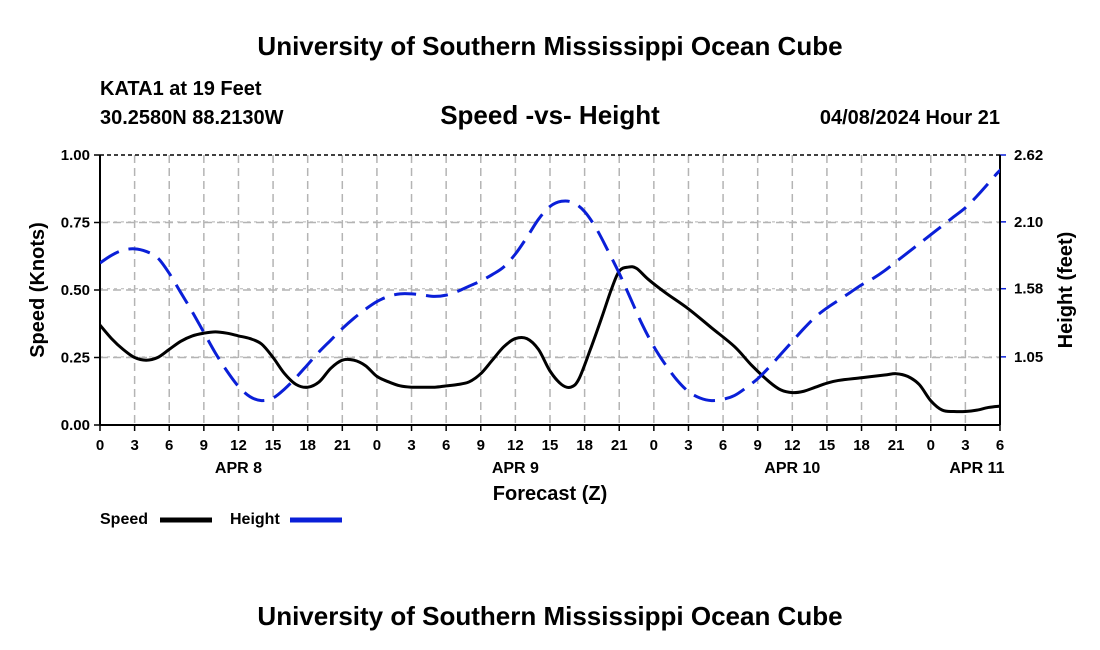 The image size is (1100, 650). I want to click on y-tick-label: 1.00, so click(75, 155).